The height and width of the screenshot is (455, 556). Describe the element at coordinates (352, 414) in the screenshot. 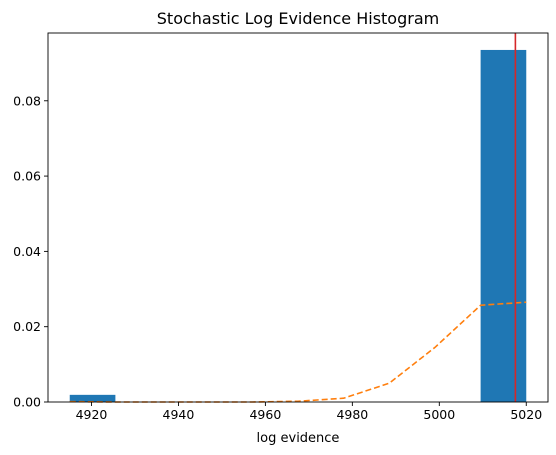

I see `x-tick-label-3: 4980` at that location.